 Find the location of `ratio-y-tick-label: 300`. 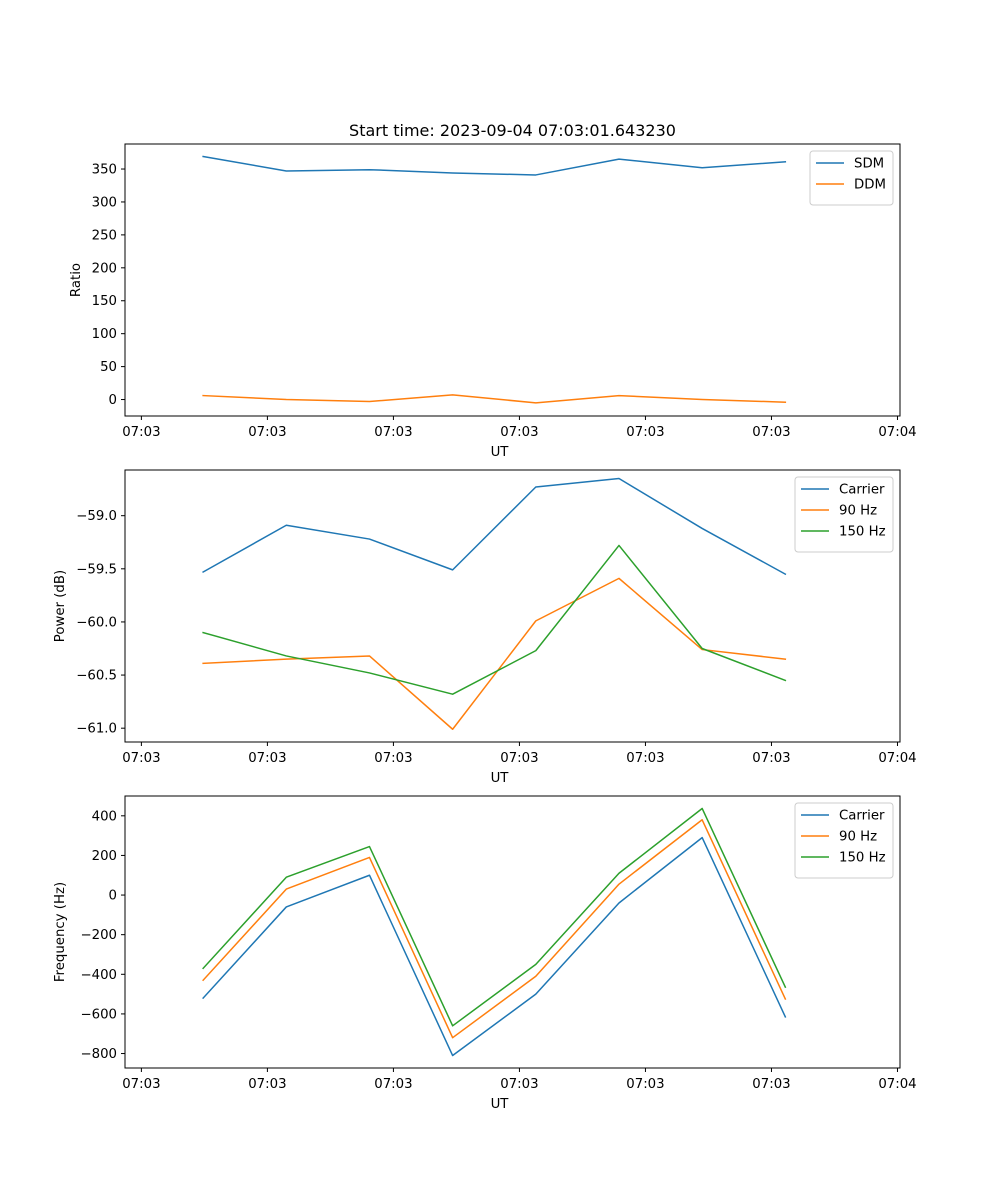

ratio-y-tick-label: 300 is located at coordinates (104, 202).